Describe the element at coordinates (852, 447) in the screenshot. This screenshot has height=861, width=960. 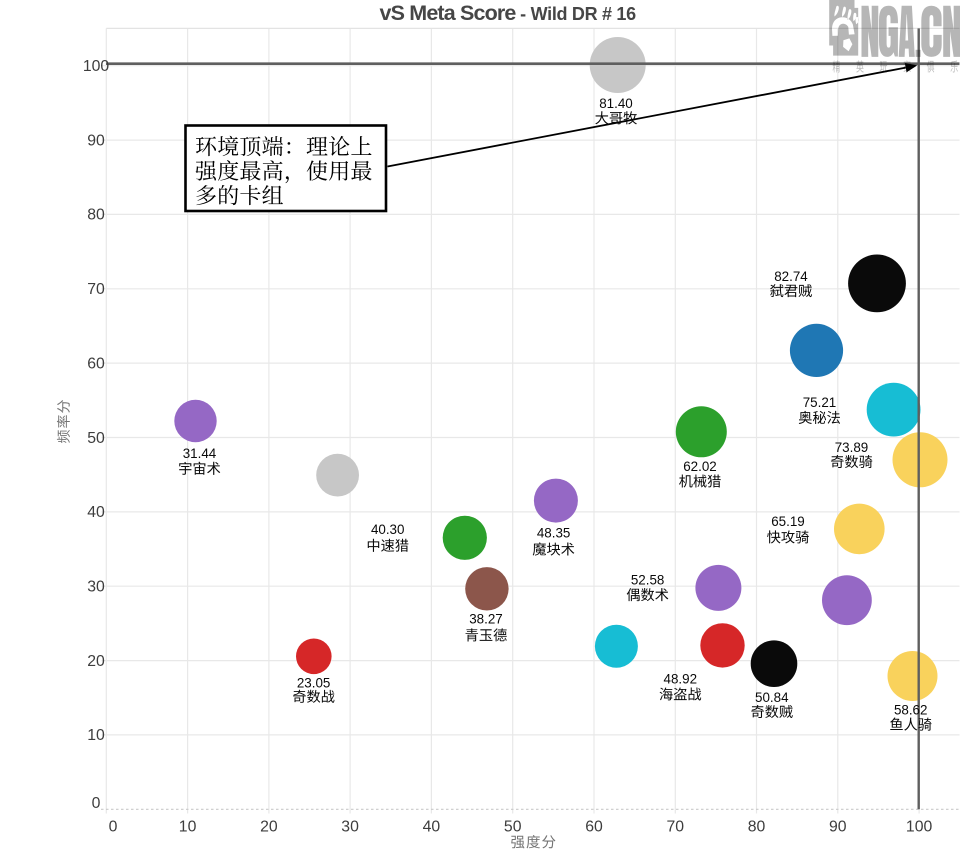
I see `svg-text: 73.89` at that location.